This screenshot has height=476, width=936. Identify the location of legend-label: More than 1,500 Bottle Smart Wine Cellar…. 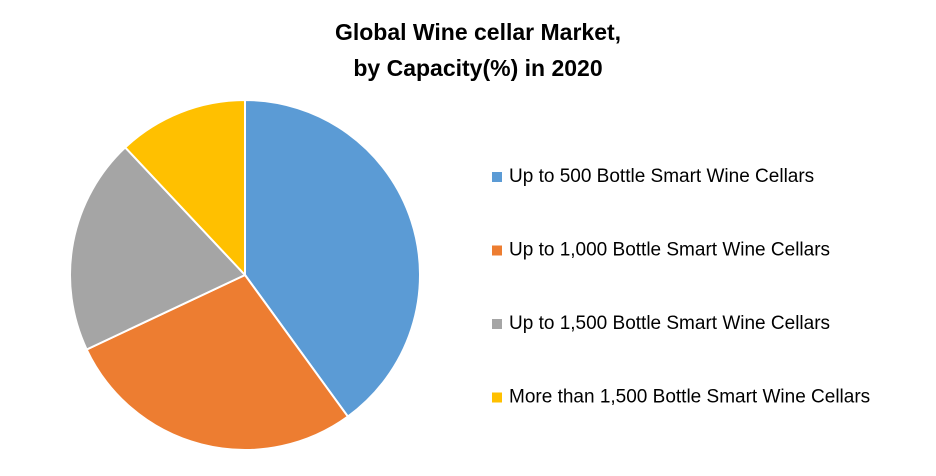
(689, 397).